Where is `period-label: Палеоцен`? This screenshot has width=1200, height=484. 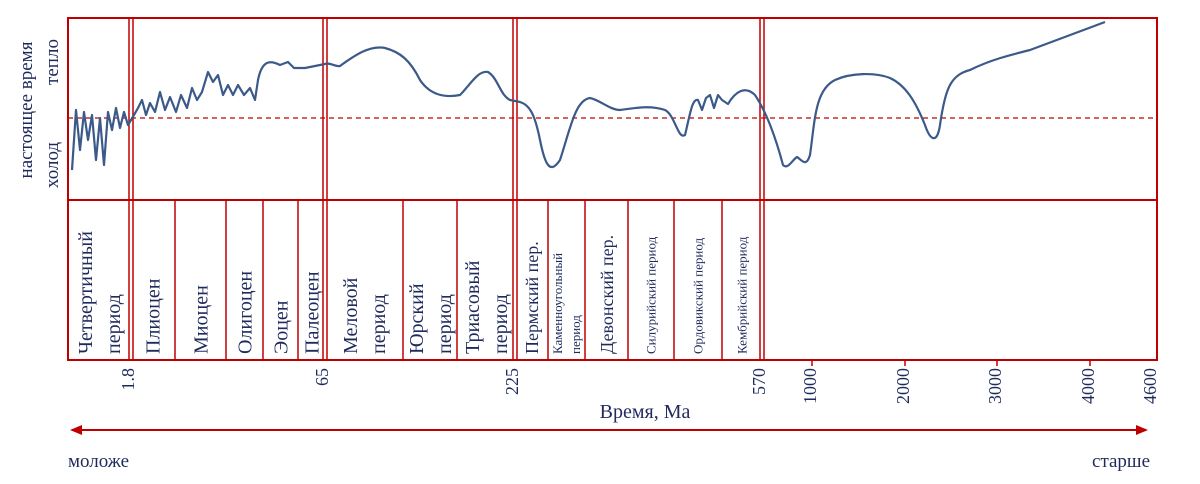 period-label: Палеоцен is located at coordinates (313, 312).